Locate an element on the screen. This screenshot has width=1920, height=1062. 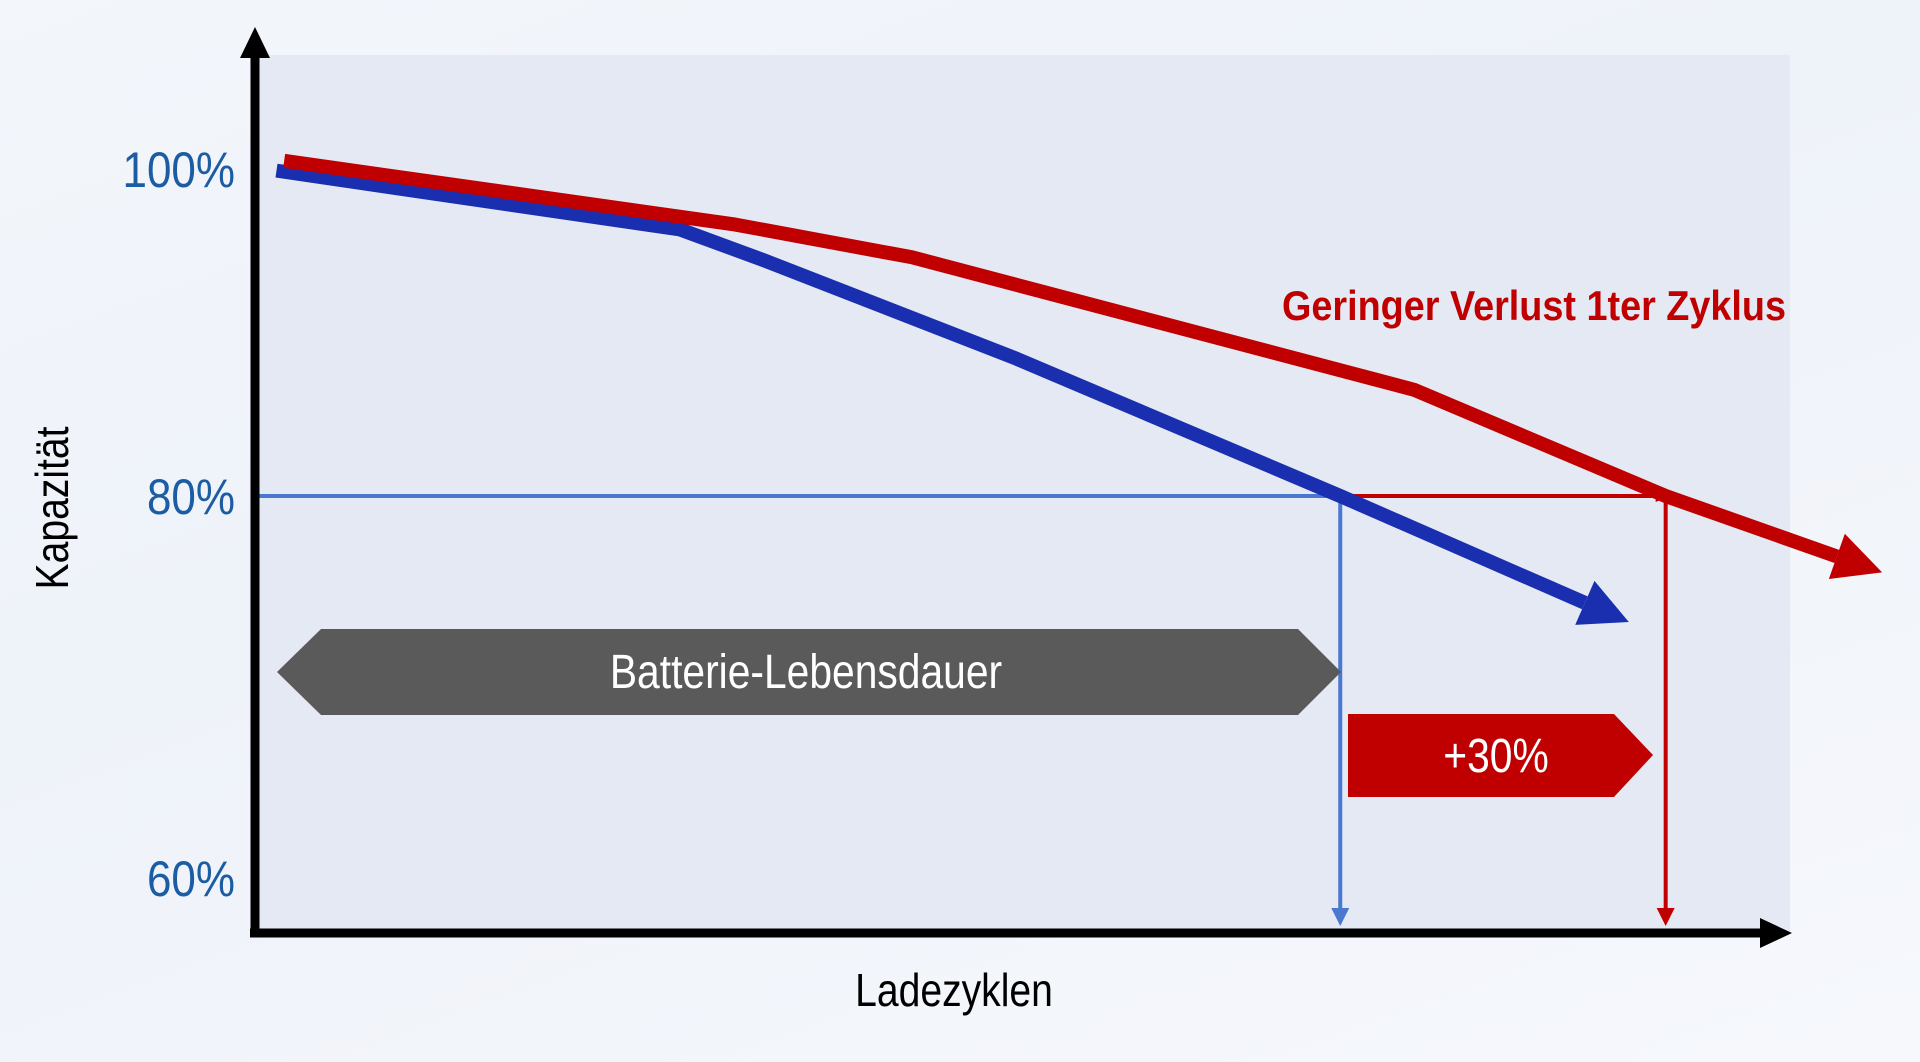
gain-banner is located at coordinates (1500, 755).